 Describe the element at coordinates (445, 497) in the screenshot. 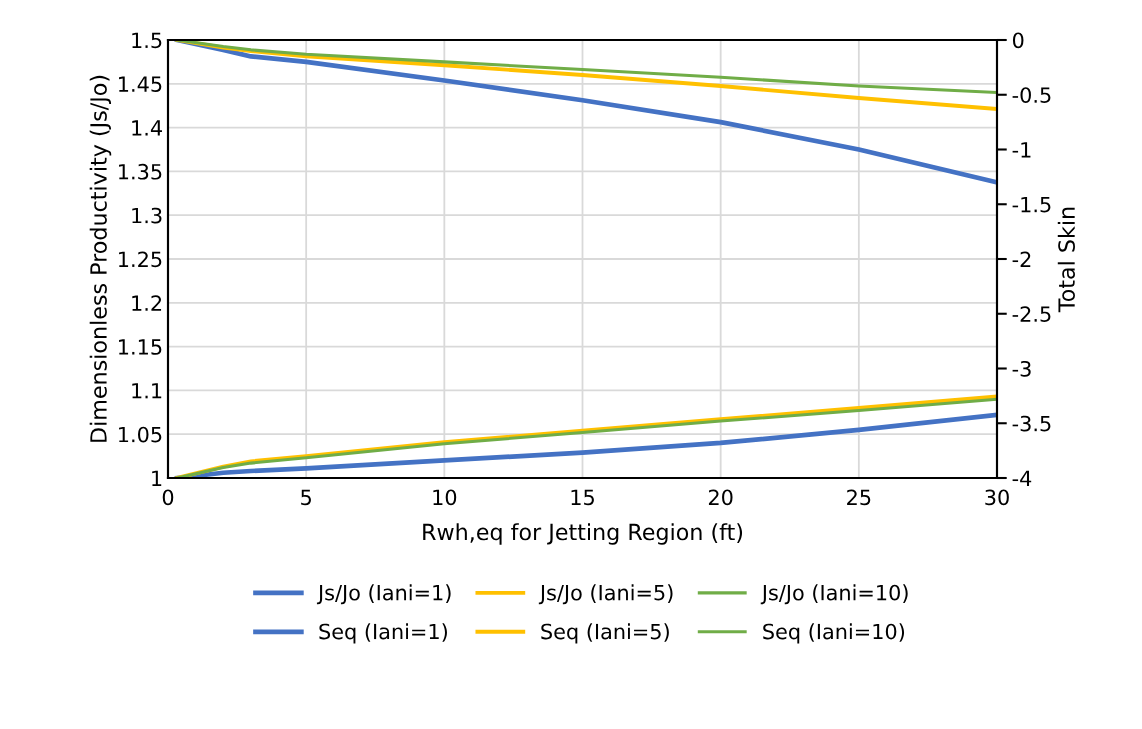

I see `x-tick-label: 10` at that location.